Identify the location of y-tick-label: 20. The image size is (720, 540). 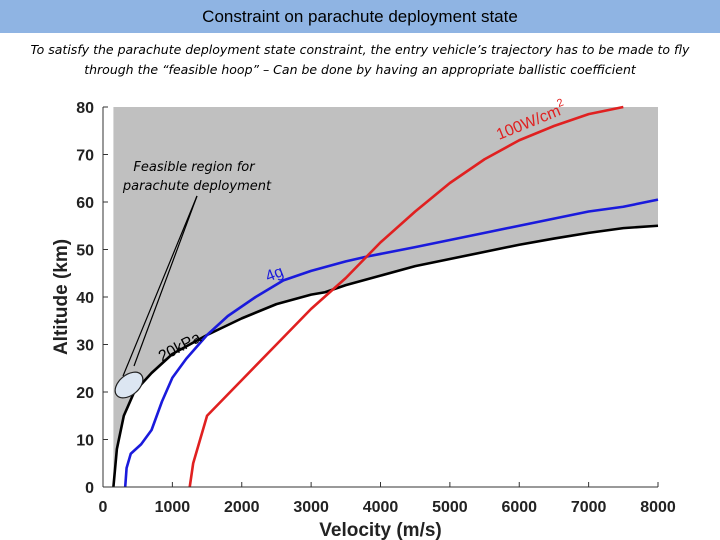
(85, 393).